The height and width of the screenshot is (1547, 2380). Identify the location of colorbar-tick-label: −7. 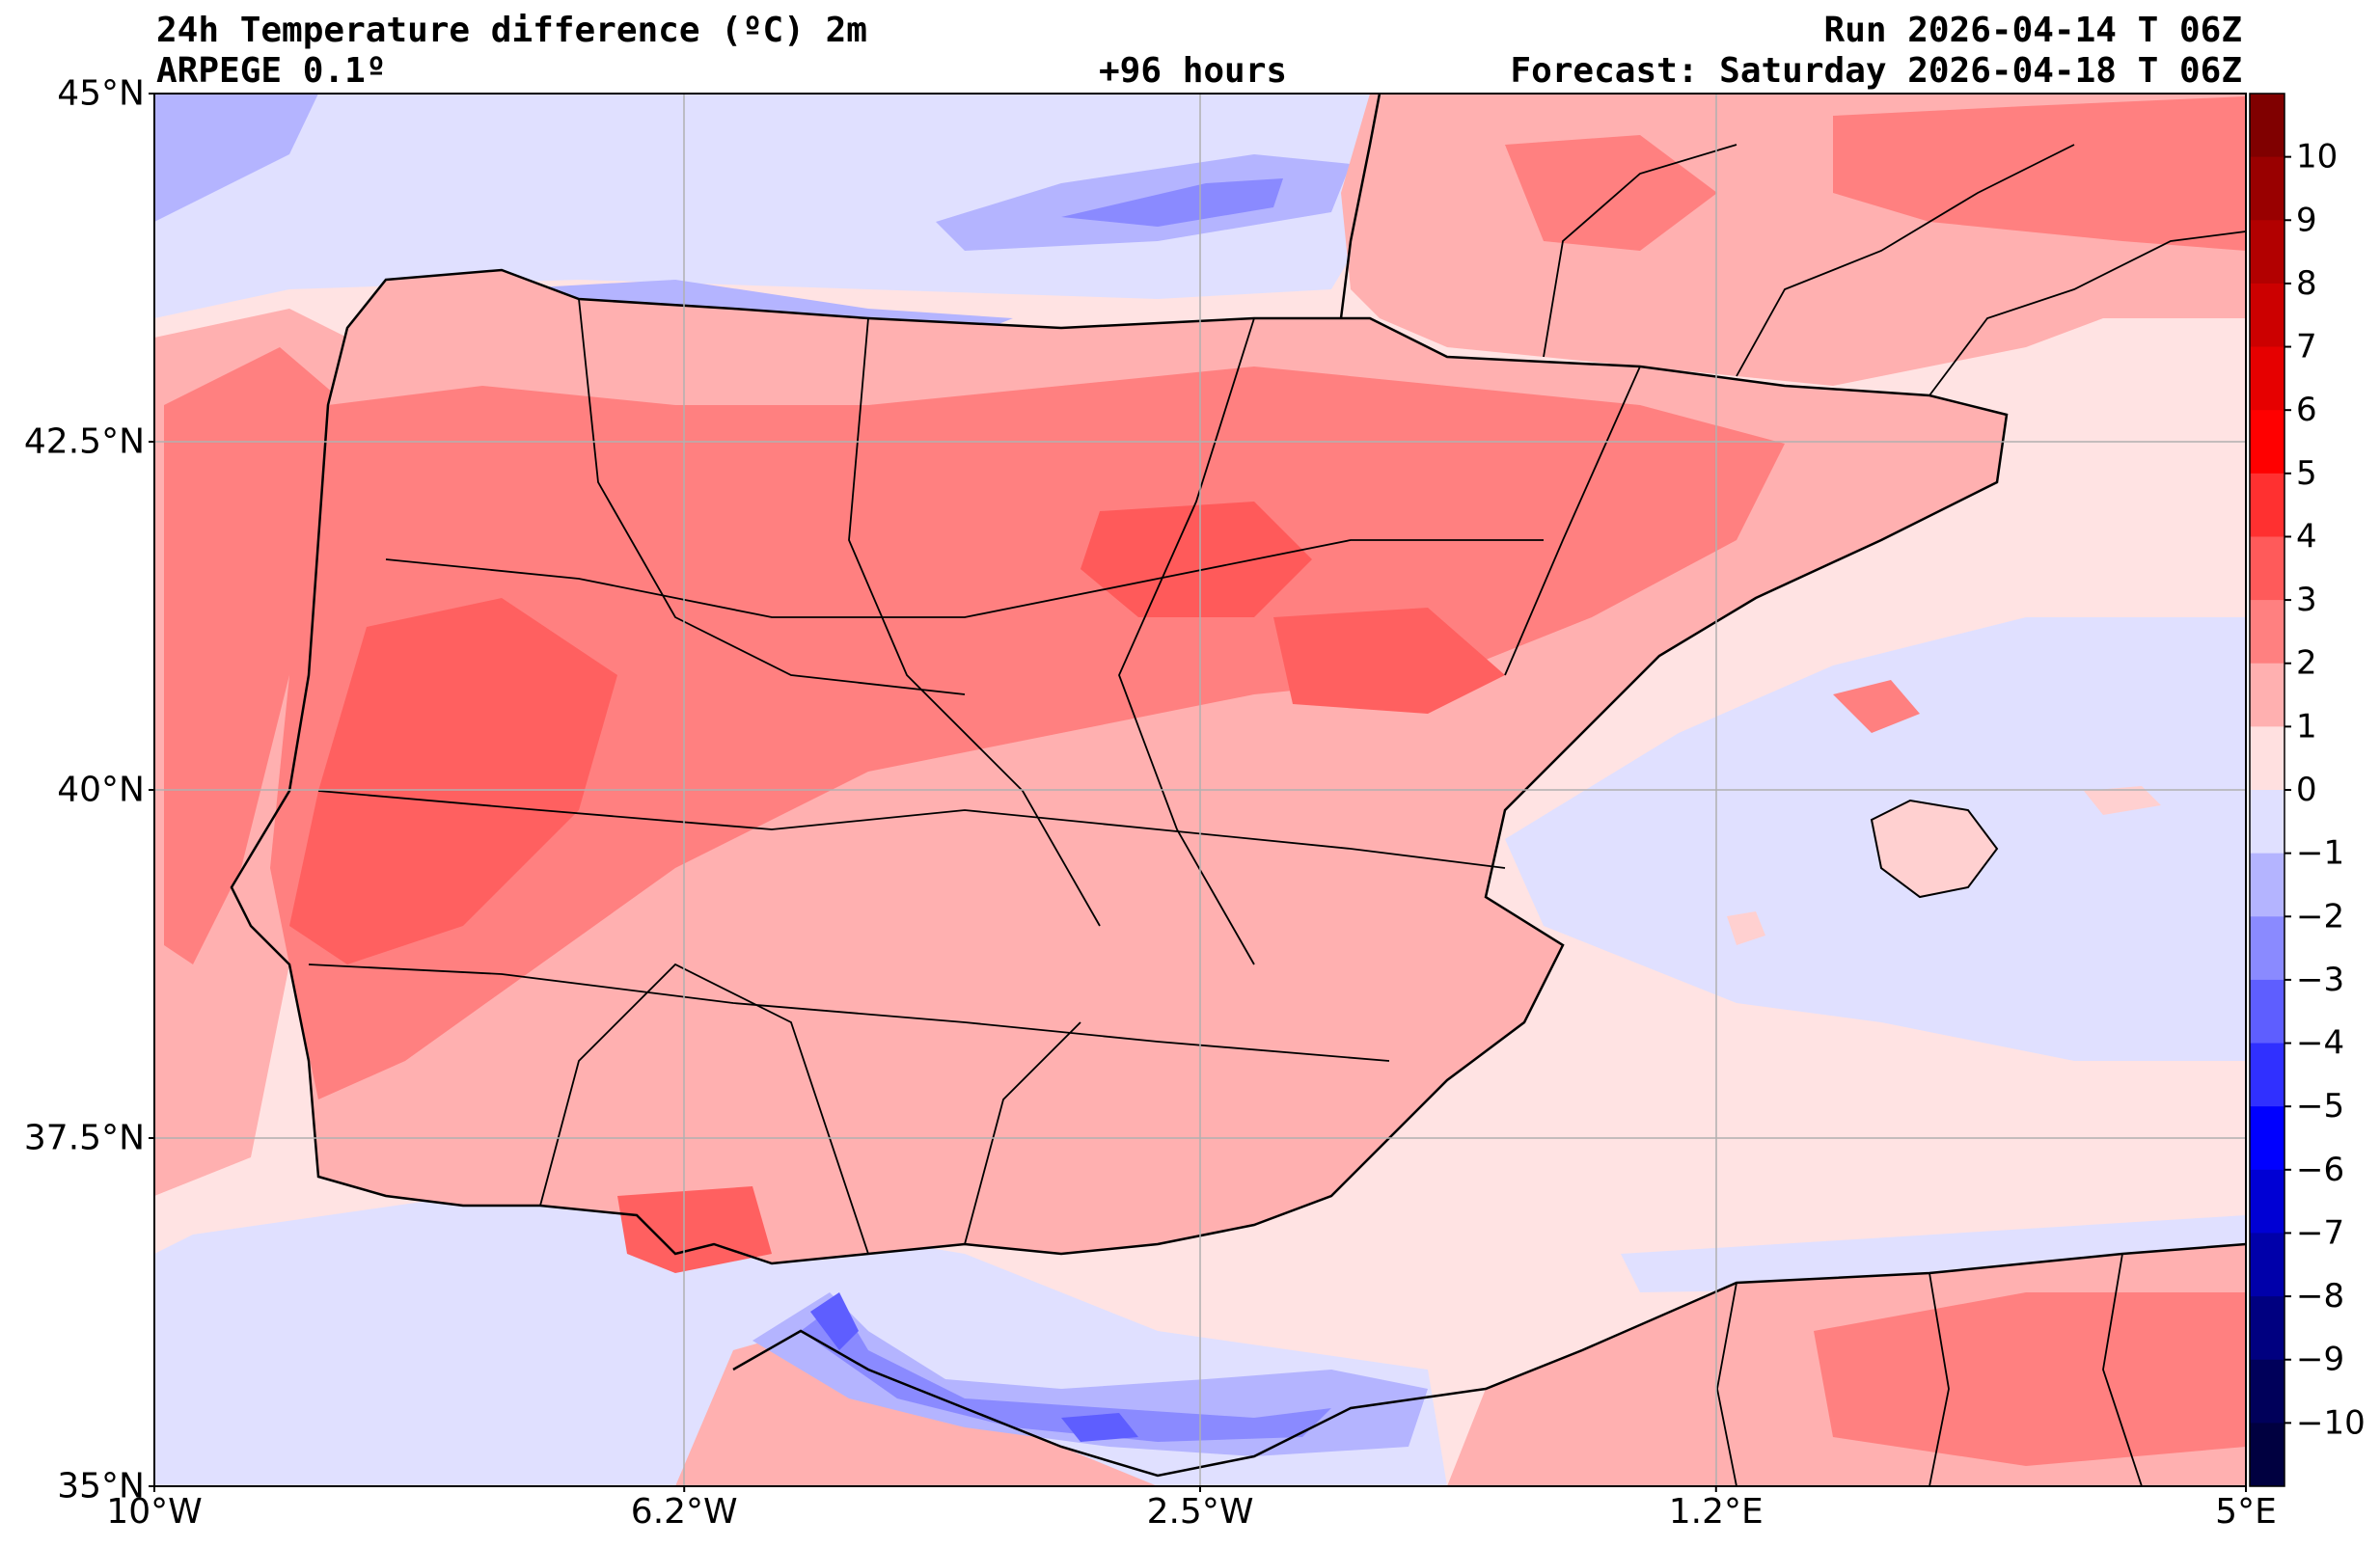
(2320, 1232).